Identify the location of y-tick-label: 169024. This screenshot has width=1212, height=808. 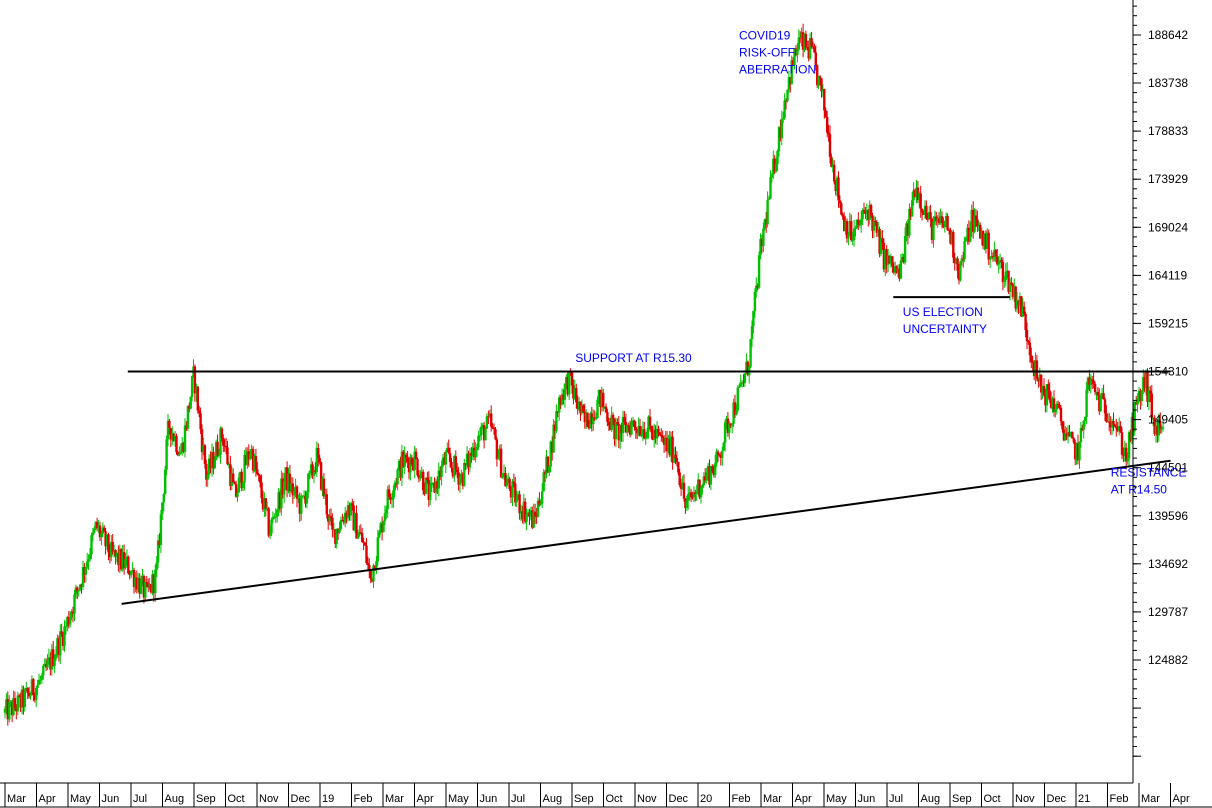
(1168, 227).